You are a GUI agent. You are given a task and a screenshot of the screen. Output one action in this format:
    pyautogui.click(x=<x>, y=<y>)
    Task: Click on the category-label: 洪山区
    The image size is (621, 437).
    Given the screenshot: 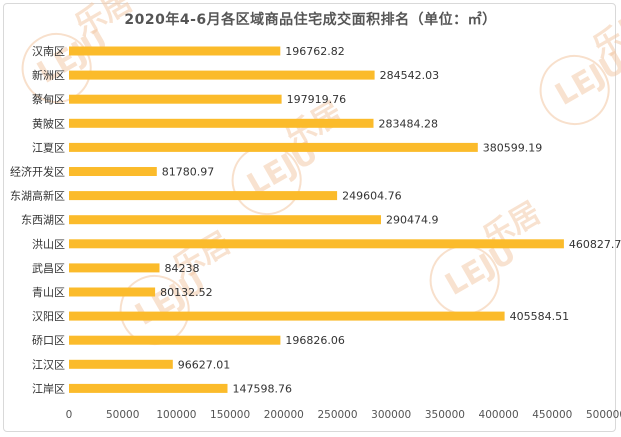 What is the action you would take?
    pyautogui.click(x=48, y=244)
    